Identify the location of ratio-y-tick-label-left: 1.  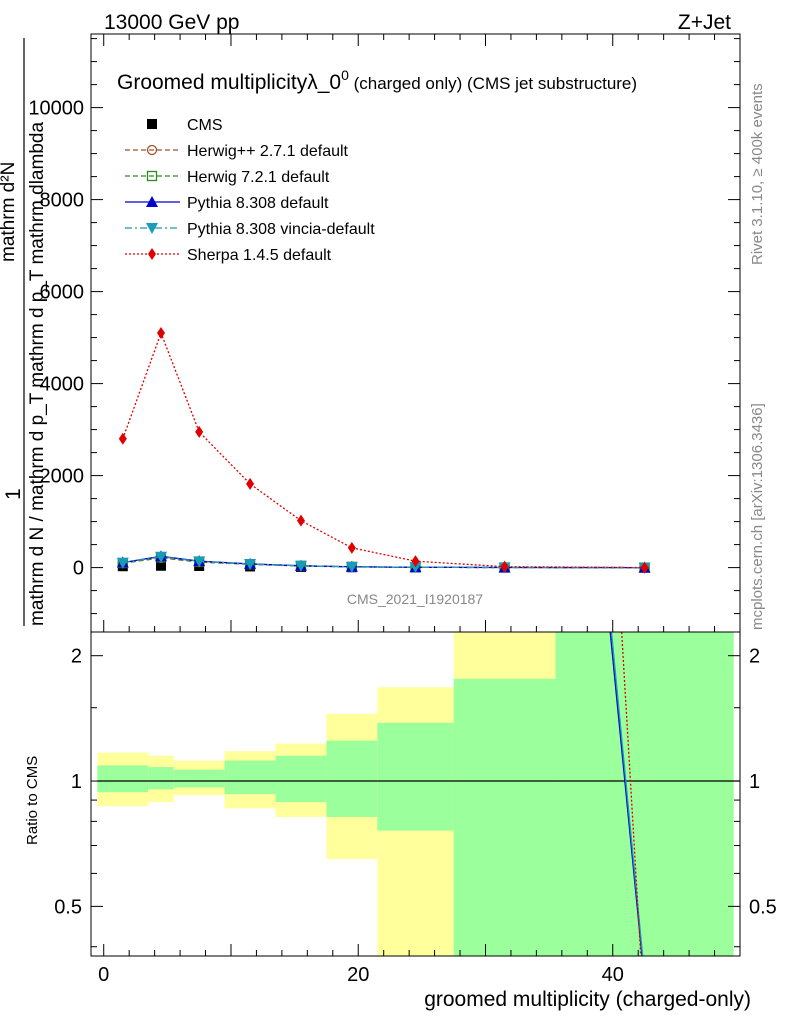
(76, 782).